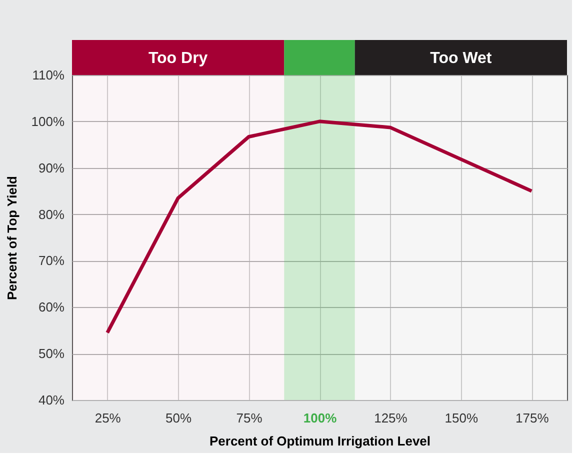  I want to click on y-tick-label: 110%, so click(48, 75).